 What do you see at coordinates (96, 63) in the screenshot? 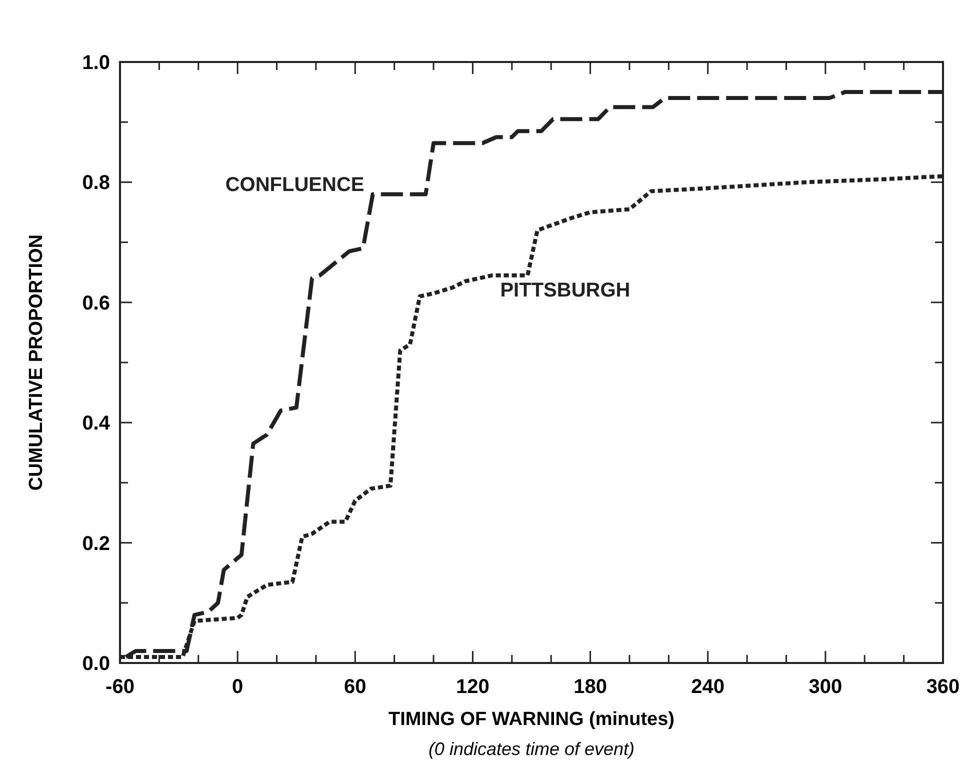
I see `y-tick-label: 1.0` at bounding box center [96, 63].